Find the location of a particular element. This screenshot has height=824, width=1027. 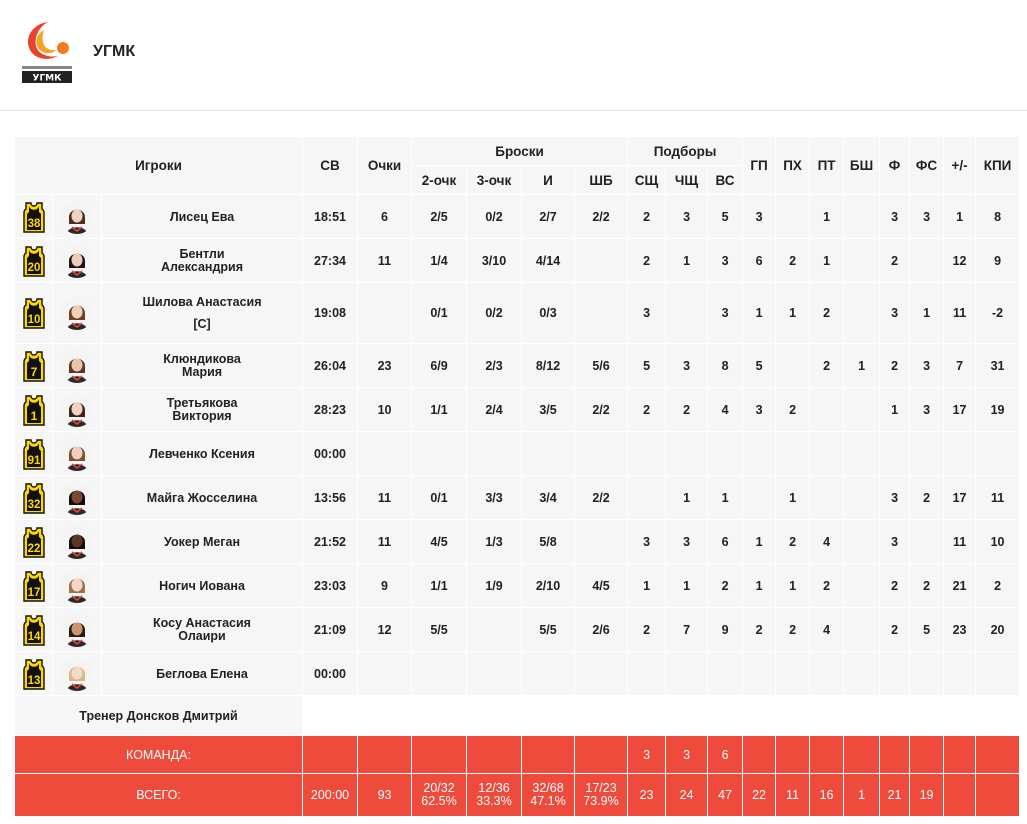

total-points: 93 is located at coordinates (385, 795).